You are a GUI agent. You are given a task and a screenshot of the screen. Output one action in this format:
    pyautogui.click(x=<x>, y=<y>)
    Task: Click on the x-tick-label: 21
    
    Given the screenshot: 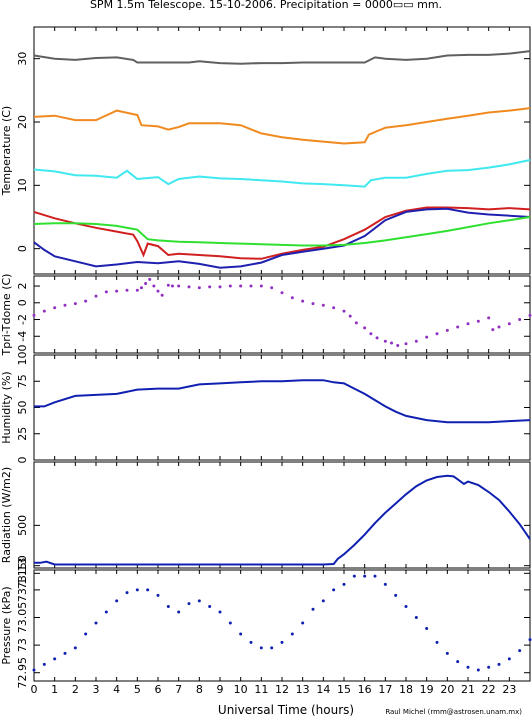 What is the action you would take?
    pyautogui.click(x=468, y=689)
    